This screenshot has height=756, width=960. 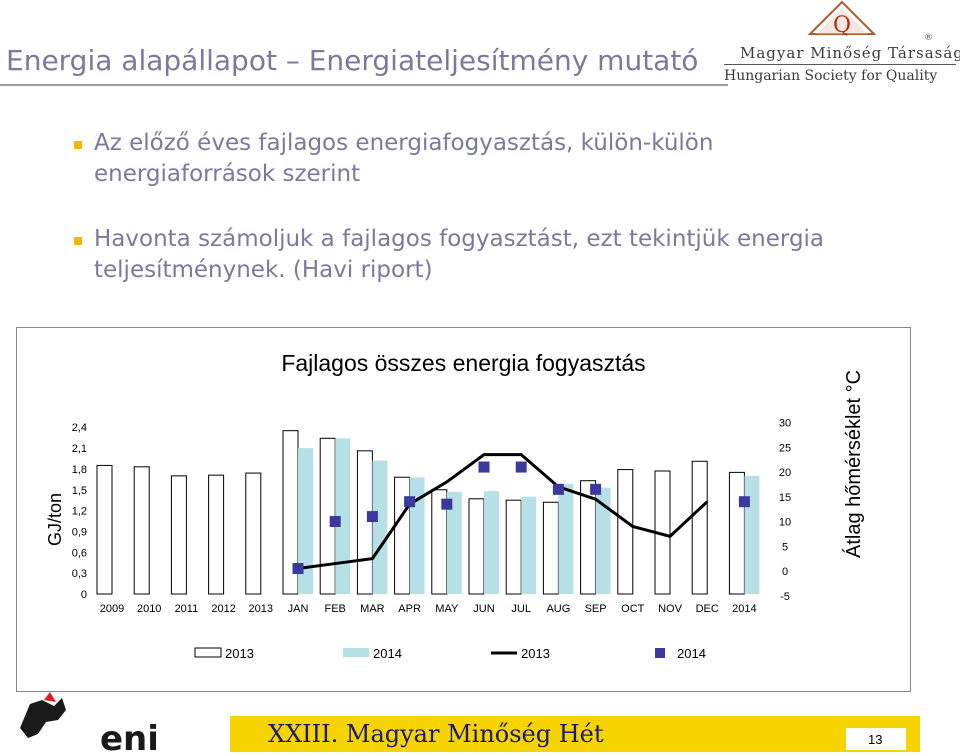 What do you see at coordinates (356, 652) in the screenshot?
I see `legend-swatch-2014-bar` at bounding box center [356, 652].